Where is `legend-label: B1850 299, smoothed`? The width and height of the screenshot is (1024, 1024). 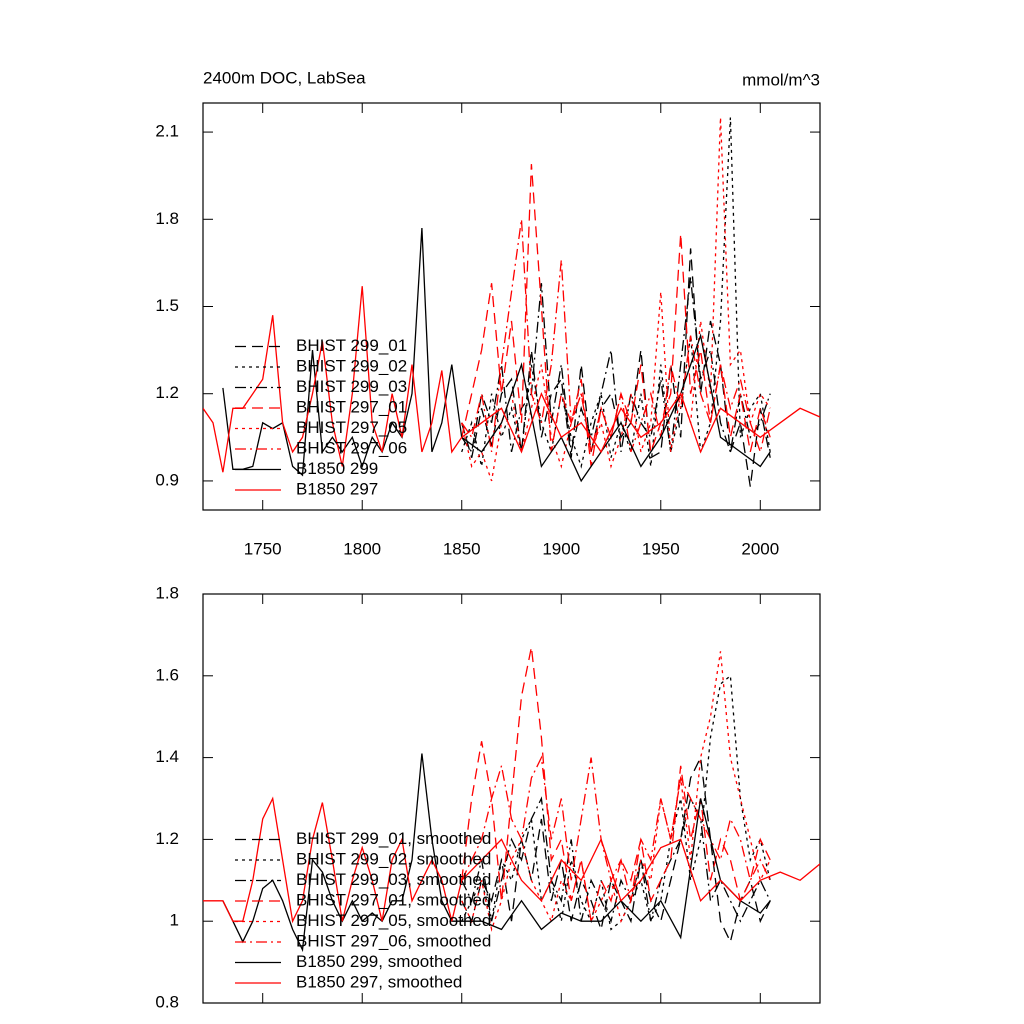 legend-label: B1850 299, smoothed is located at coordinates (379, 961).